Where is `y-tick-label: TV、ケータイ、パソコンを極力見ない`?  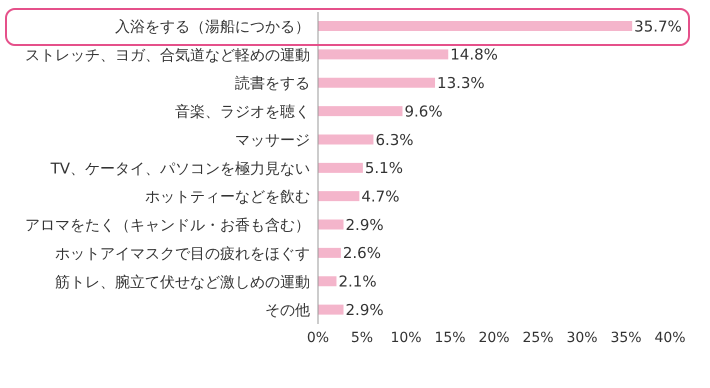 y-tick-label: TV、ケータイ、パソコンを極力見ない is located at coordinates (180, 168).